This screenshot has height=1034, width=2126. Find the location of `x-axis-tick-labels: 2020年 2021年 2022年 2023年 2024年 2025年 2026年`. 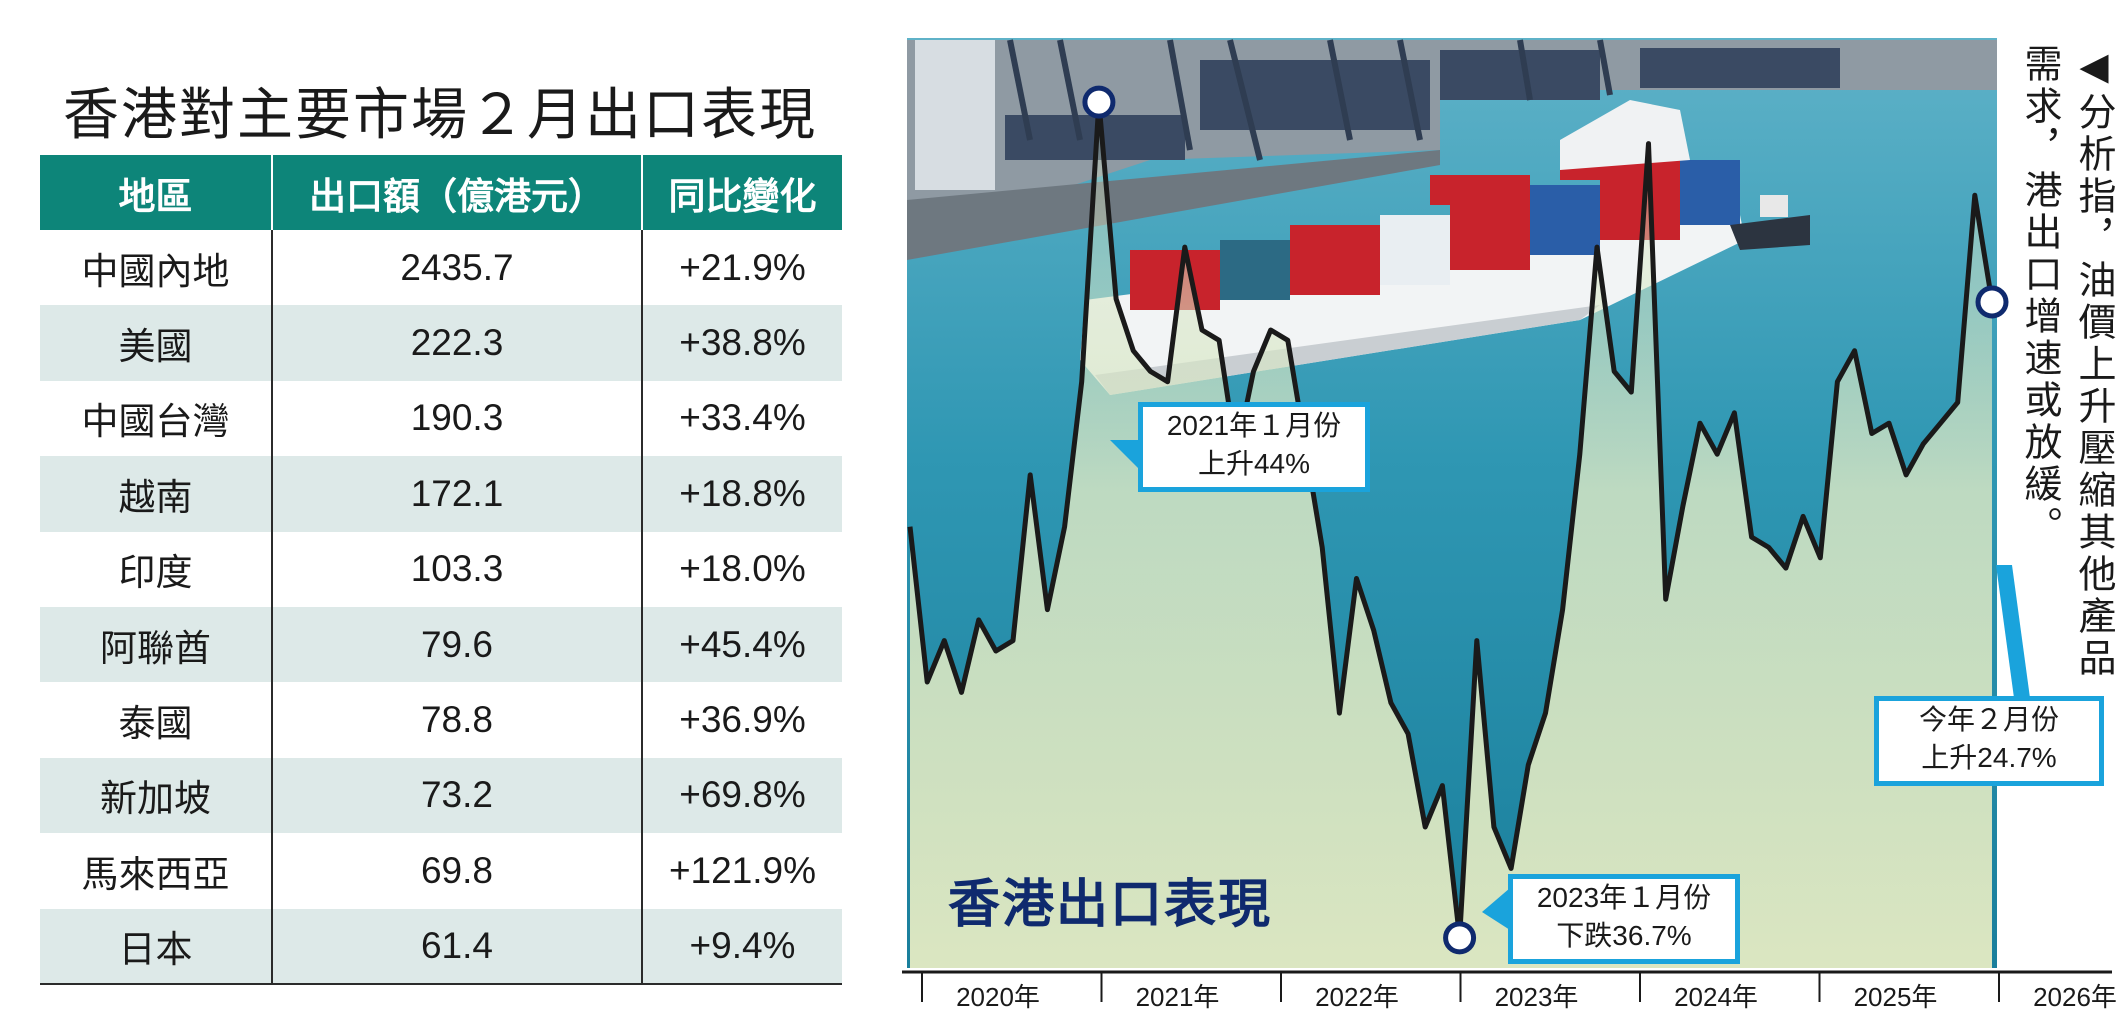

x-axis-tick-labels: 2020年 2021年 2022年 2023年 2024年 2025年 2026年 is located at coordinates (1536, 997).